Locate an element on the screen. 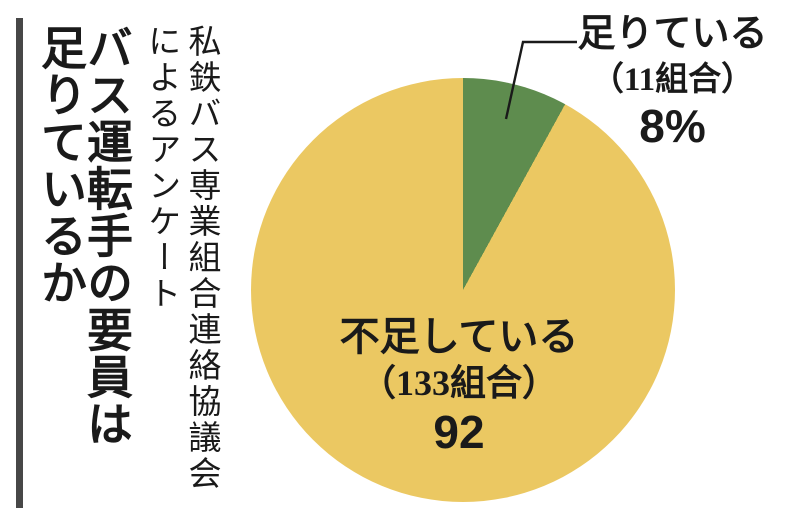  chart-source-line-1: 私鉄バス専業組合連絡協議会 is located at coordinates (202, 258).